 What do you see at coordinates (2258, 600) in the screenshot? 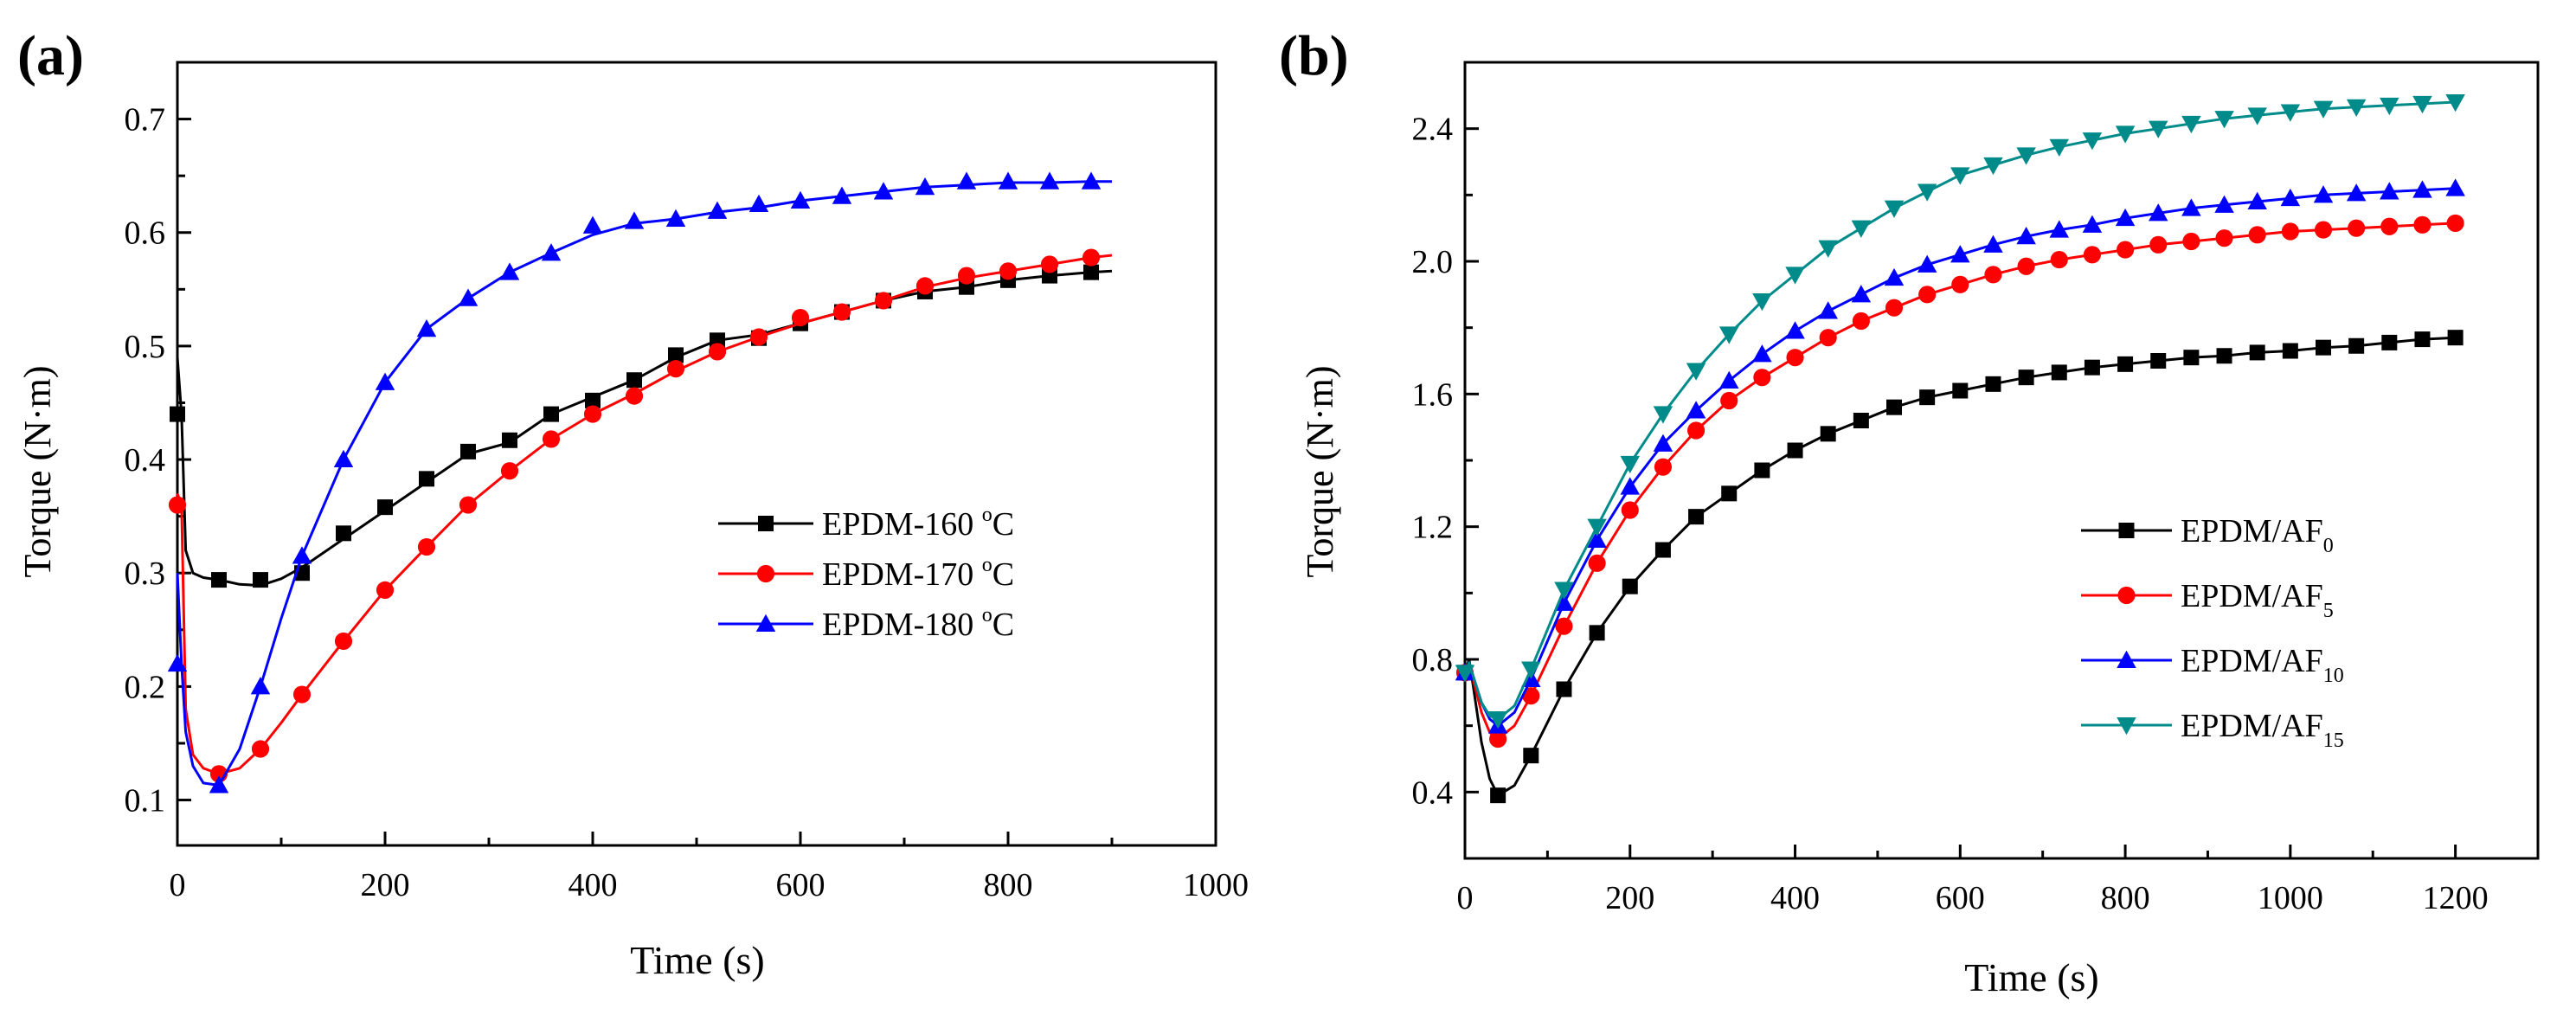
I see `panel-b-legend-label: EPDM/AF5` at bounding box center [2258, 600].